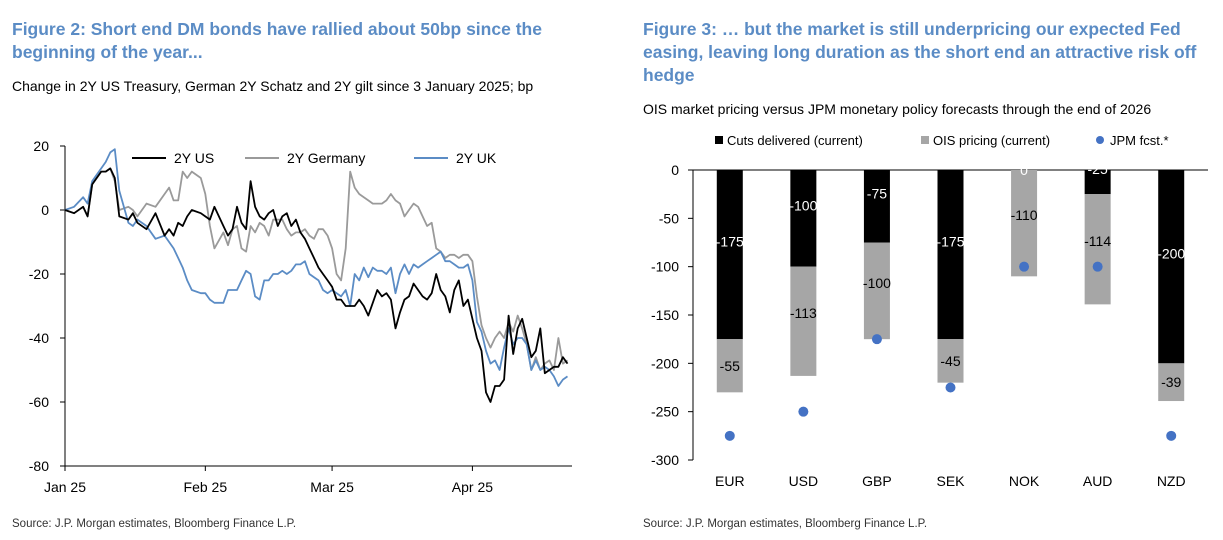 This screenshot has width=1223, height=540. What do you see at coordinates (665, 412) in the screenshot?
I see `y-tick-label: -250` at bounding box center [665, 412].